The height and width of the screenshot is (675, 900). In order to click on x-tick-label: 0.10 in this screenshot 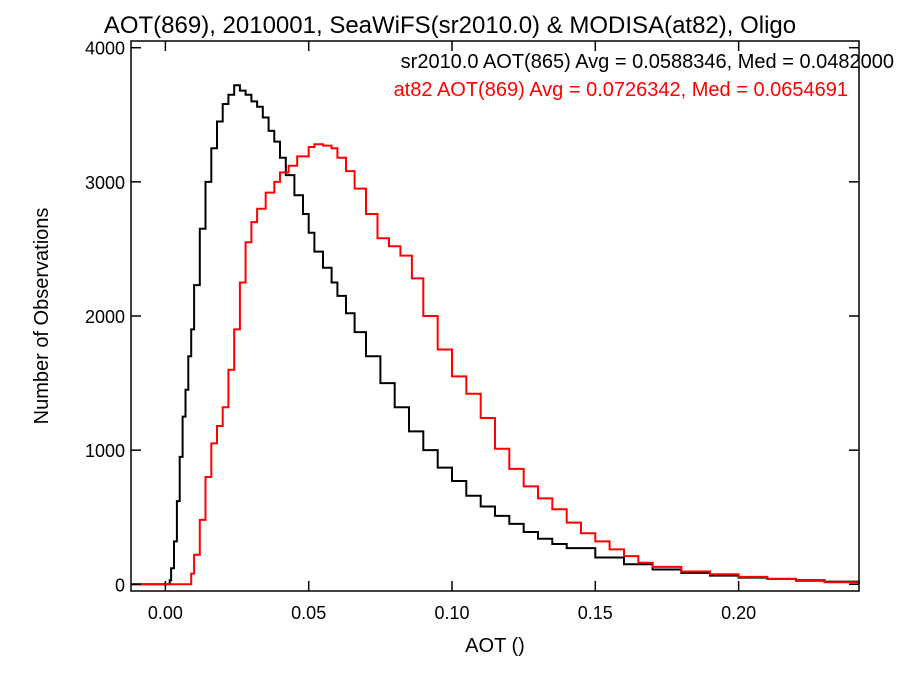, I will do `click(451, 613)`.